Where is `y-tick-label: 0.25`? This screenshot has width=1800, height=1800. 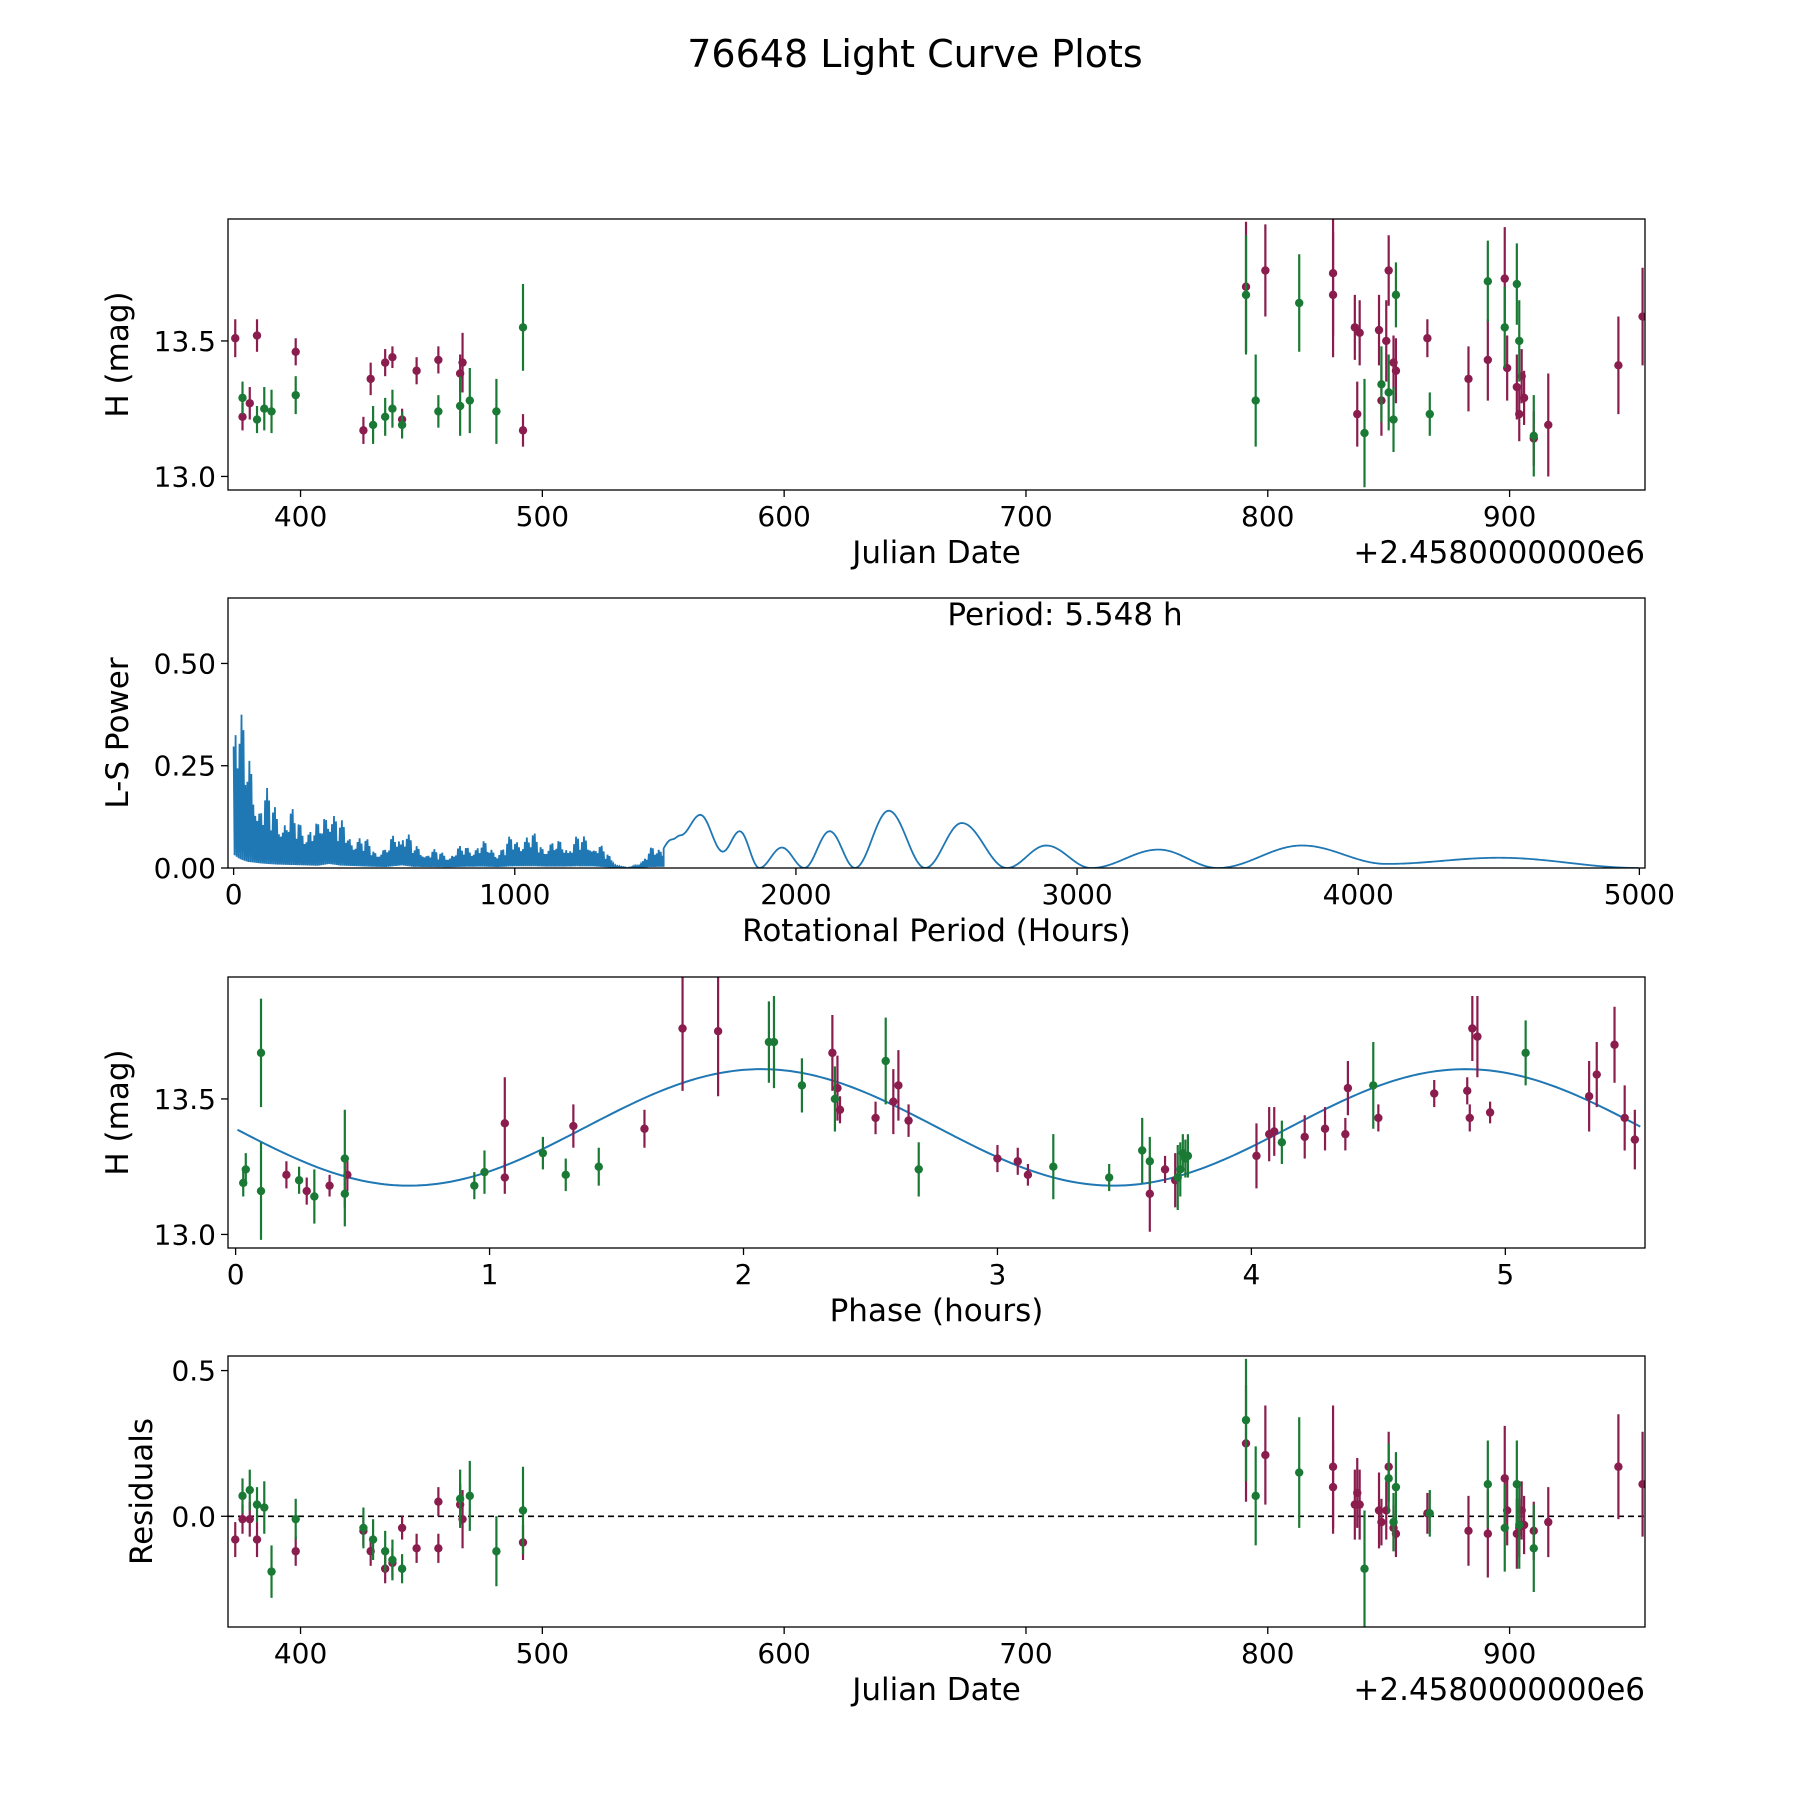
y-tick-label: 0.25 is located at coordinates (185, 766).